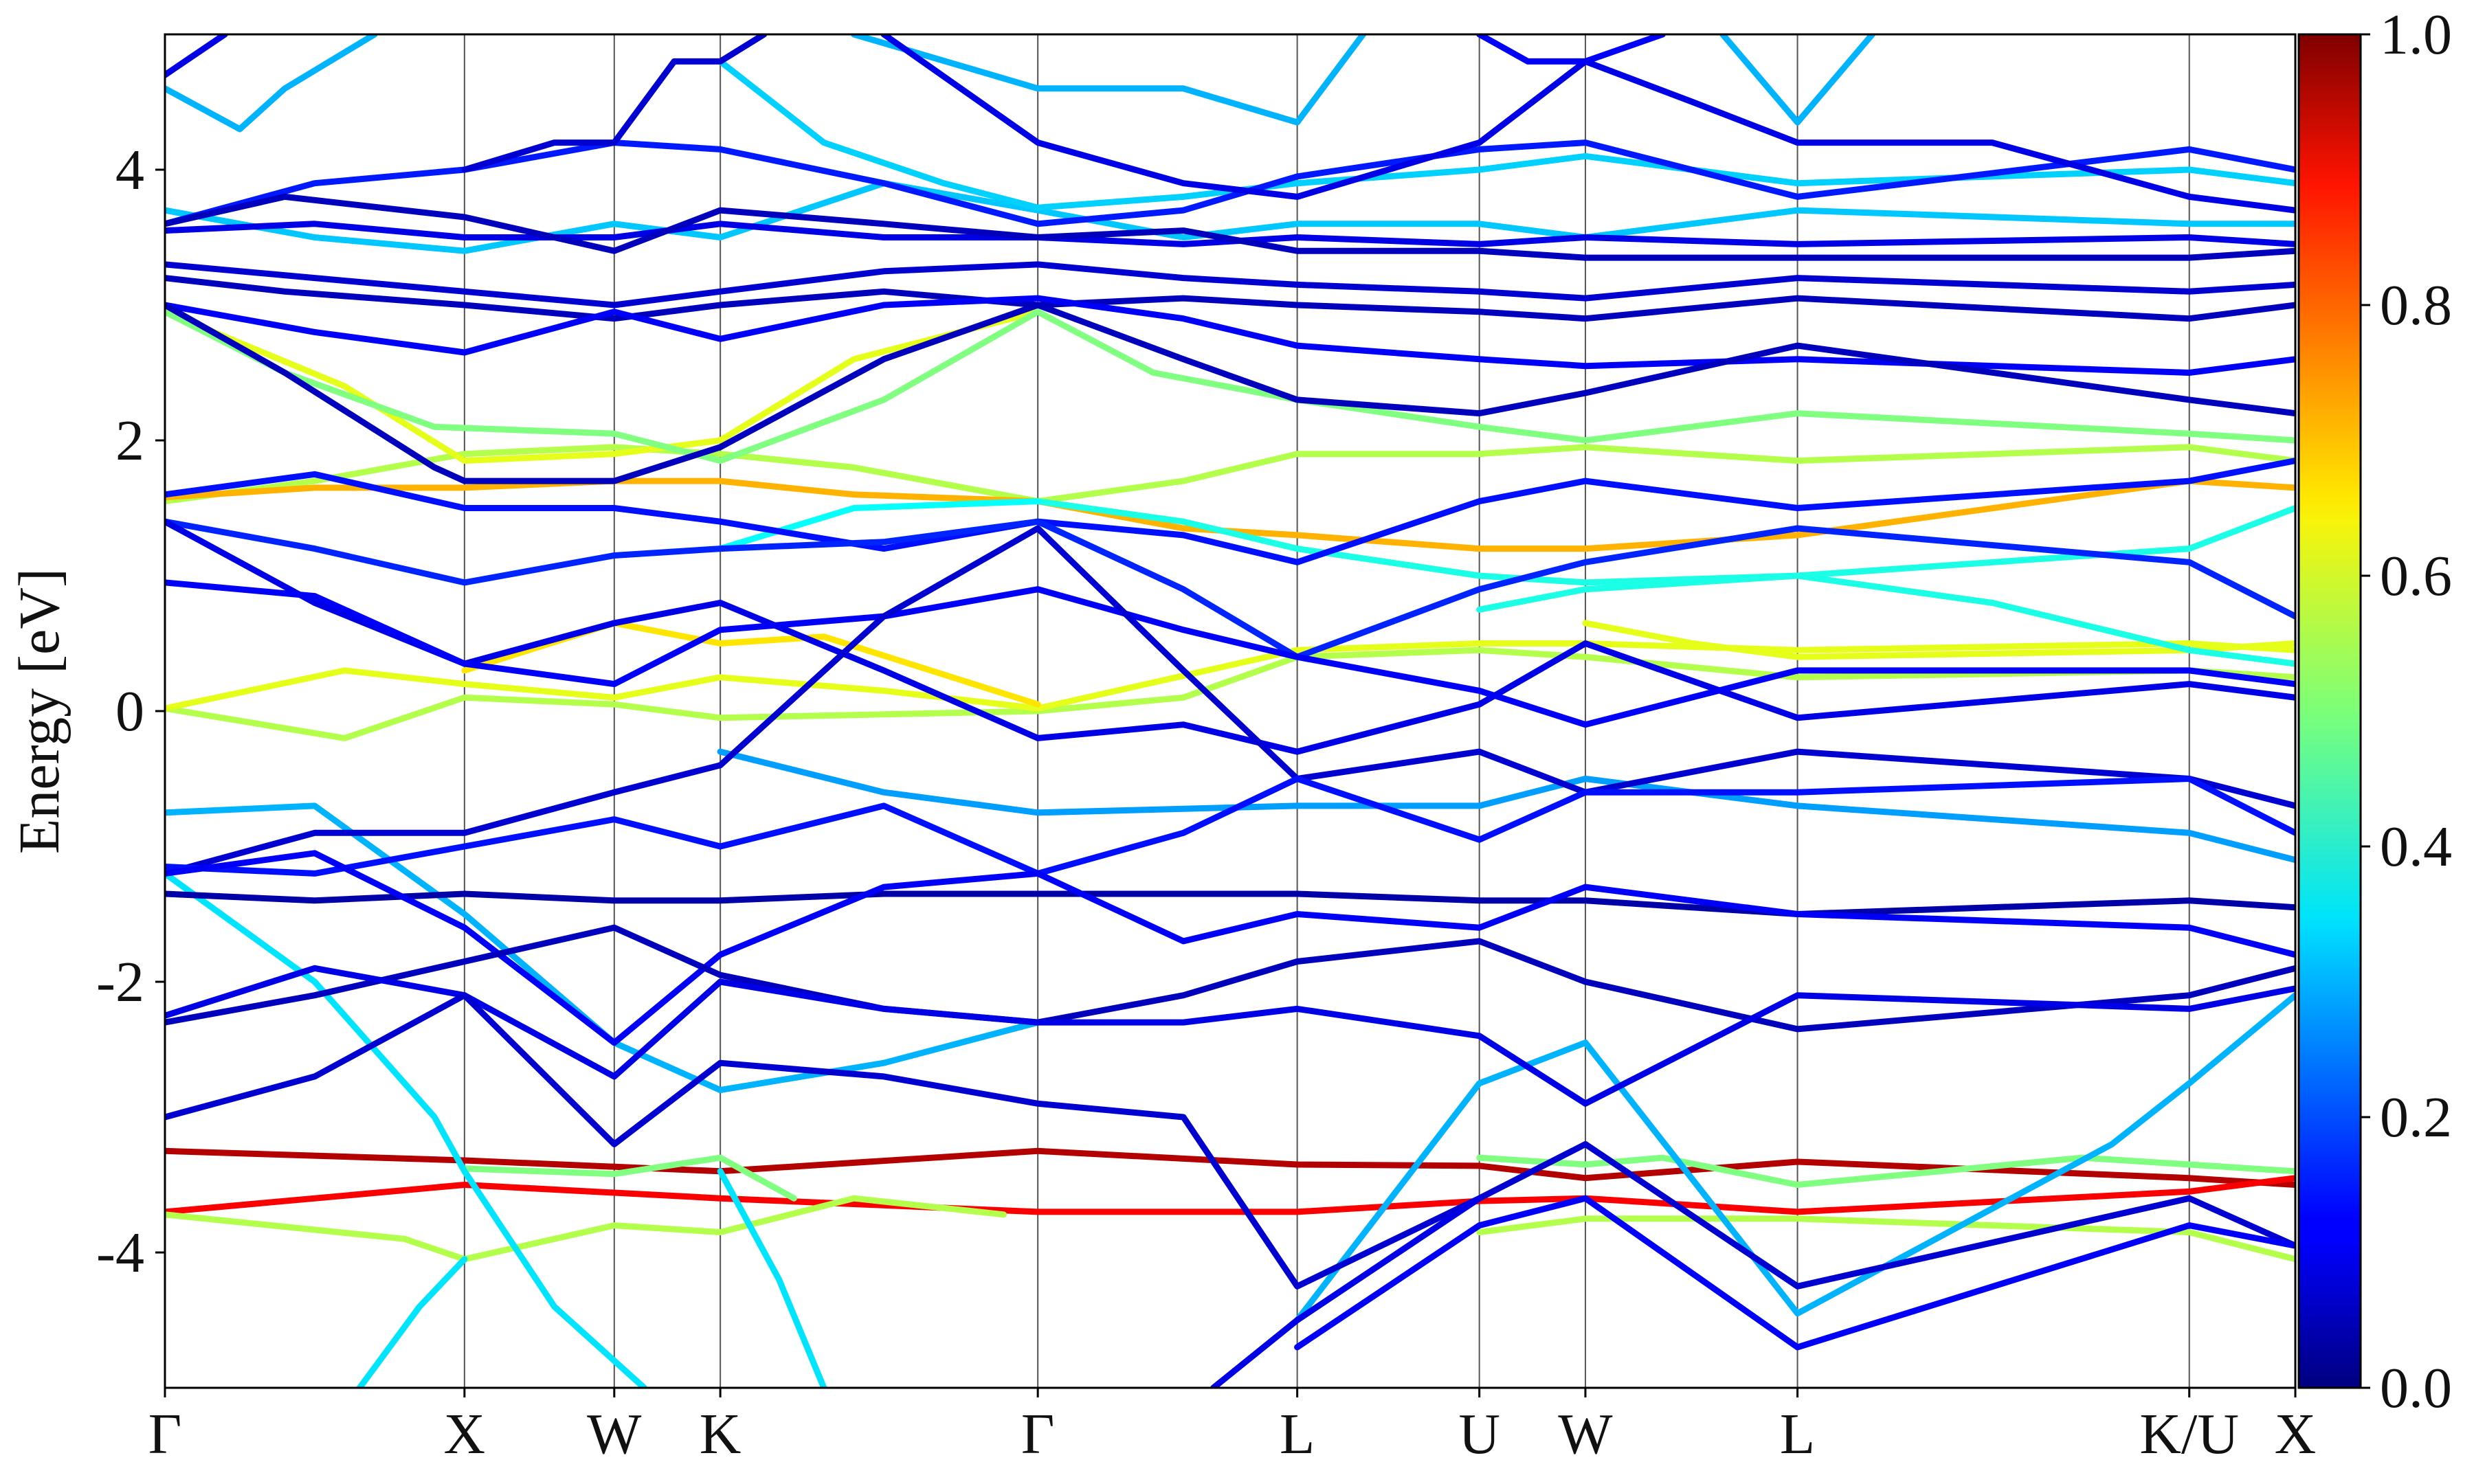 The height and width of the screenshot is (1484, 2474). Describe the element at coordinates (1479, 1434) in the screenshot. I see `x-tick-label: U` at that location.